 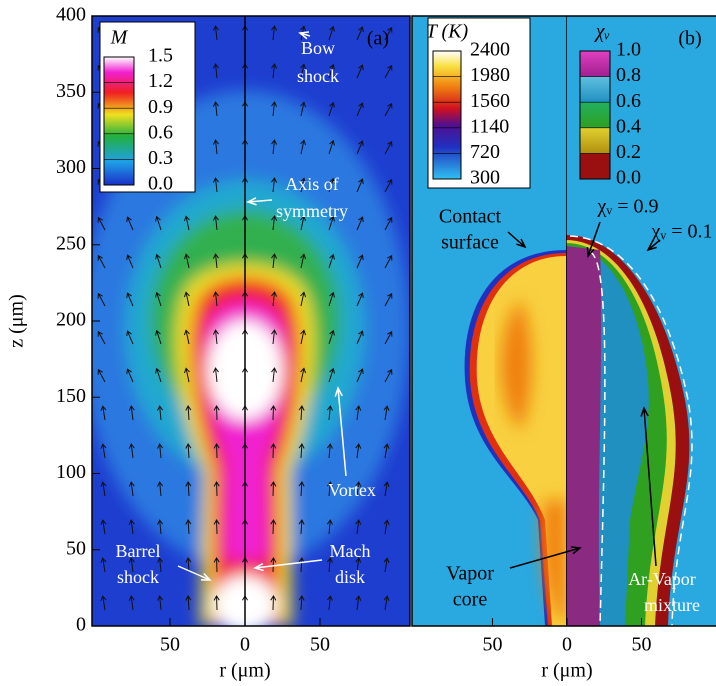 I want to click on colorbar-title: M, so click(x=119, y=38).